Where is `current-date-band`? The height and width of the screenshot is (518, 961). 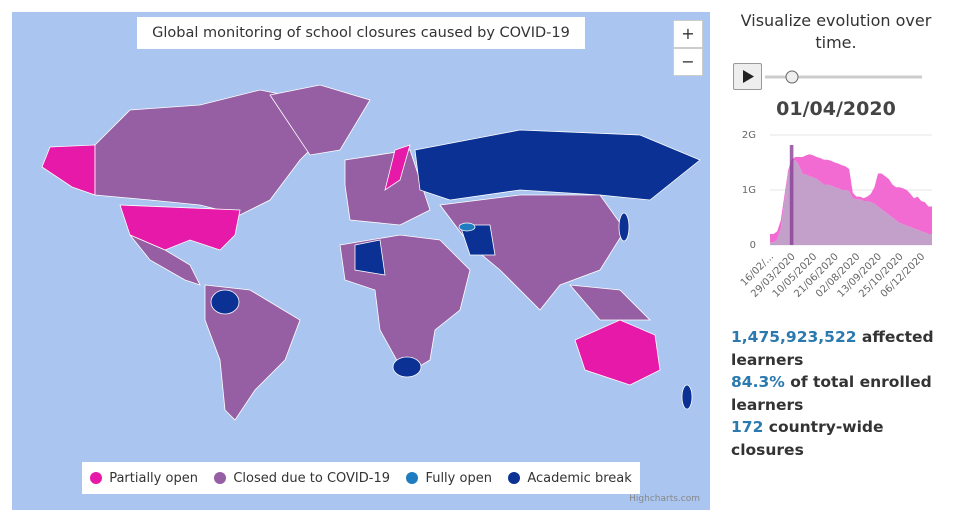 current-date-band is located at coordinates (791, 195).